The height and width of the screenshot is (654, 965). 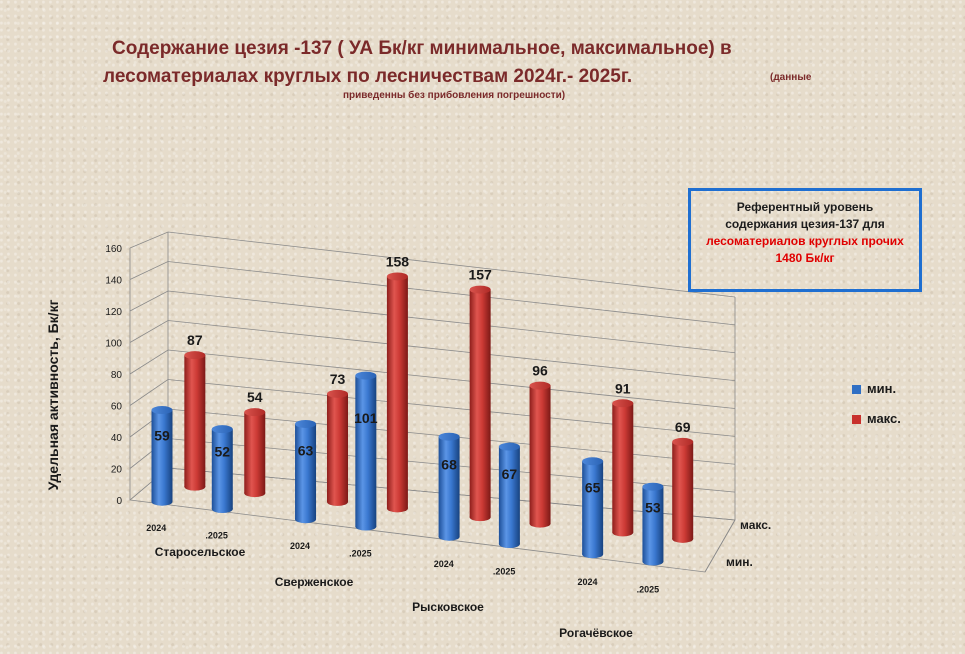 I want to click on legend-item-max: макс., so click(x=876, y=418).